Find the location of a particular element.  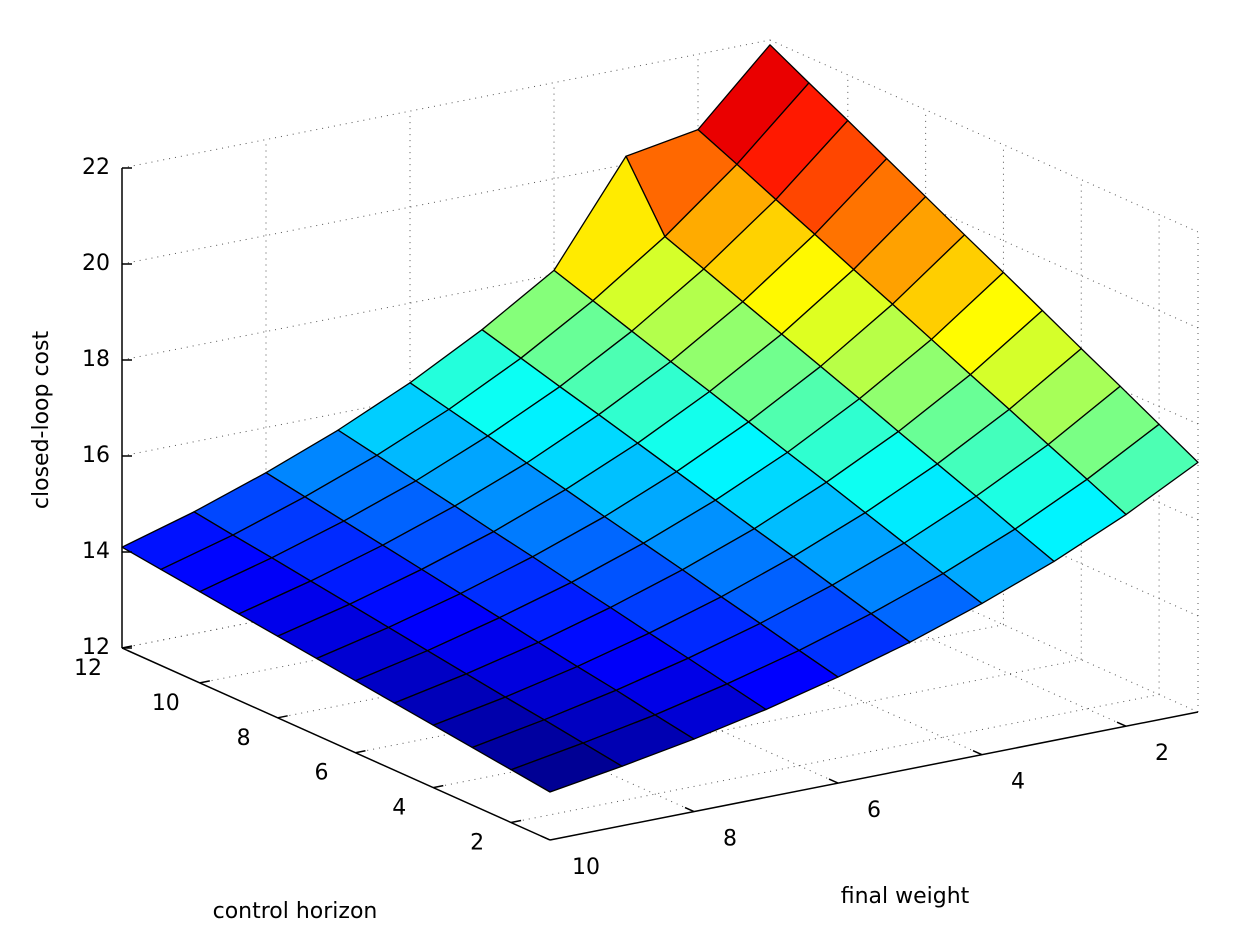

y-axis-label: final weight is located at coordinates (905, 896).